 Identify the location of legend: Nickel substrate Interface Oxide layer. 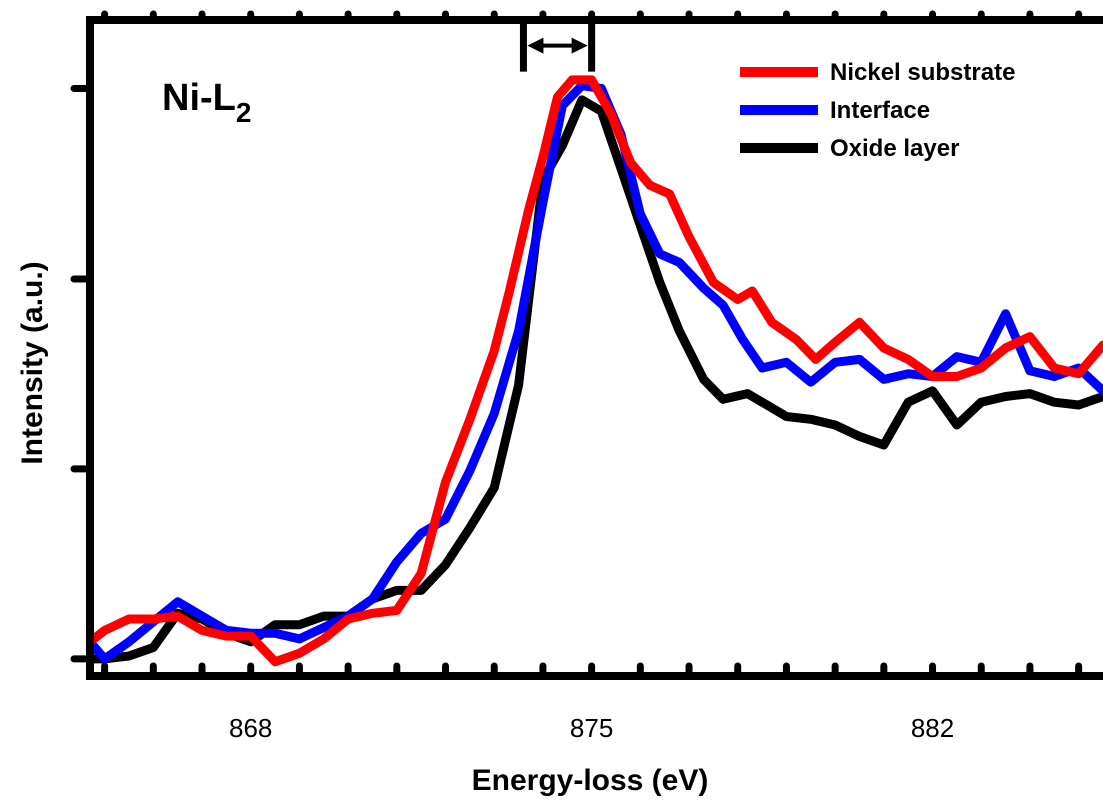
(877, 110).